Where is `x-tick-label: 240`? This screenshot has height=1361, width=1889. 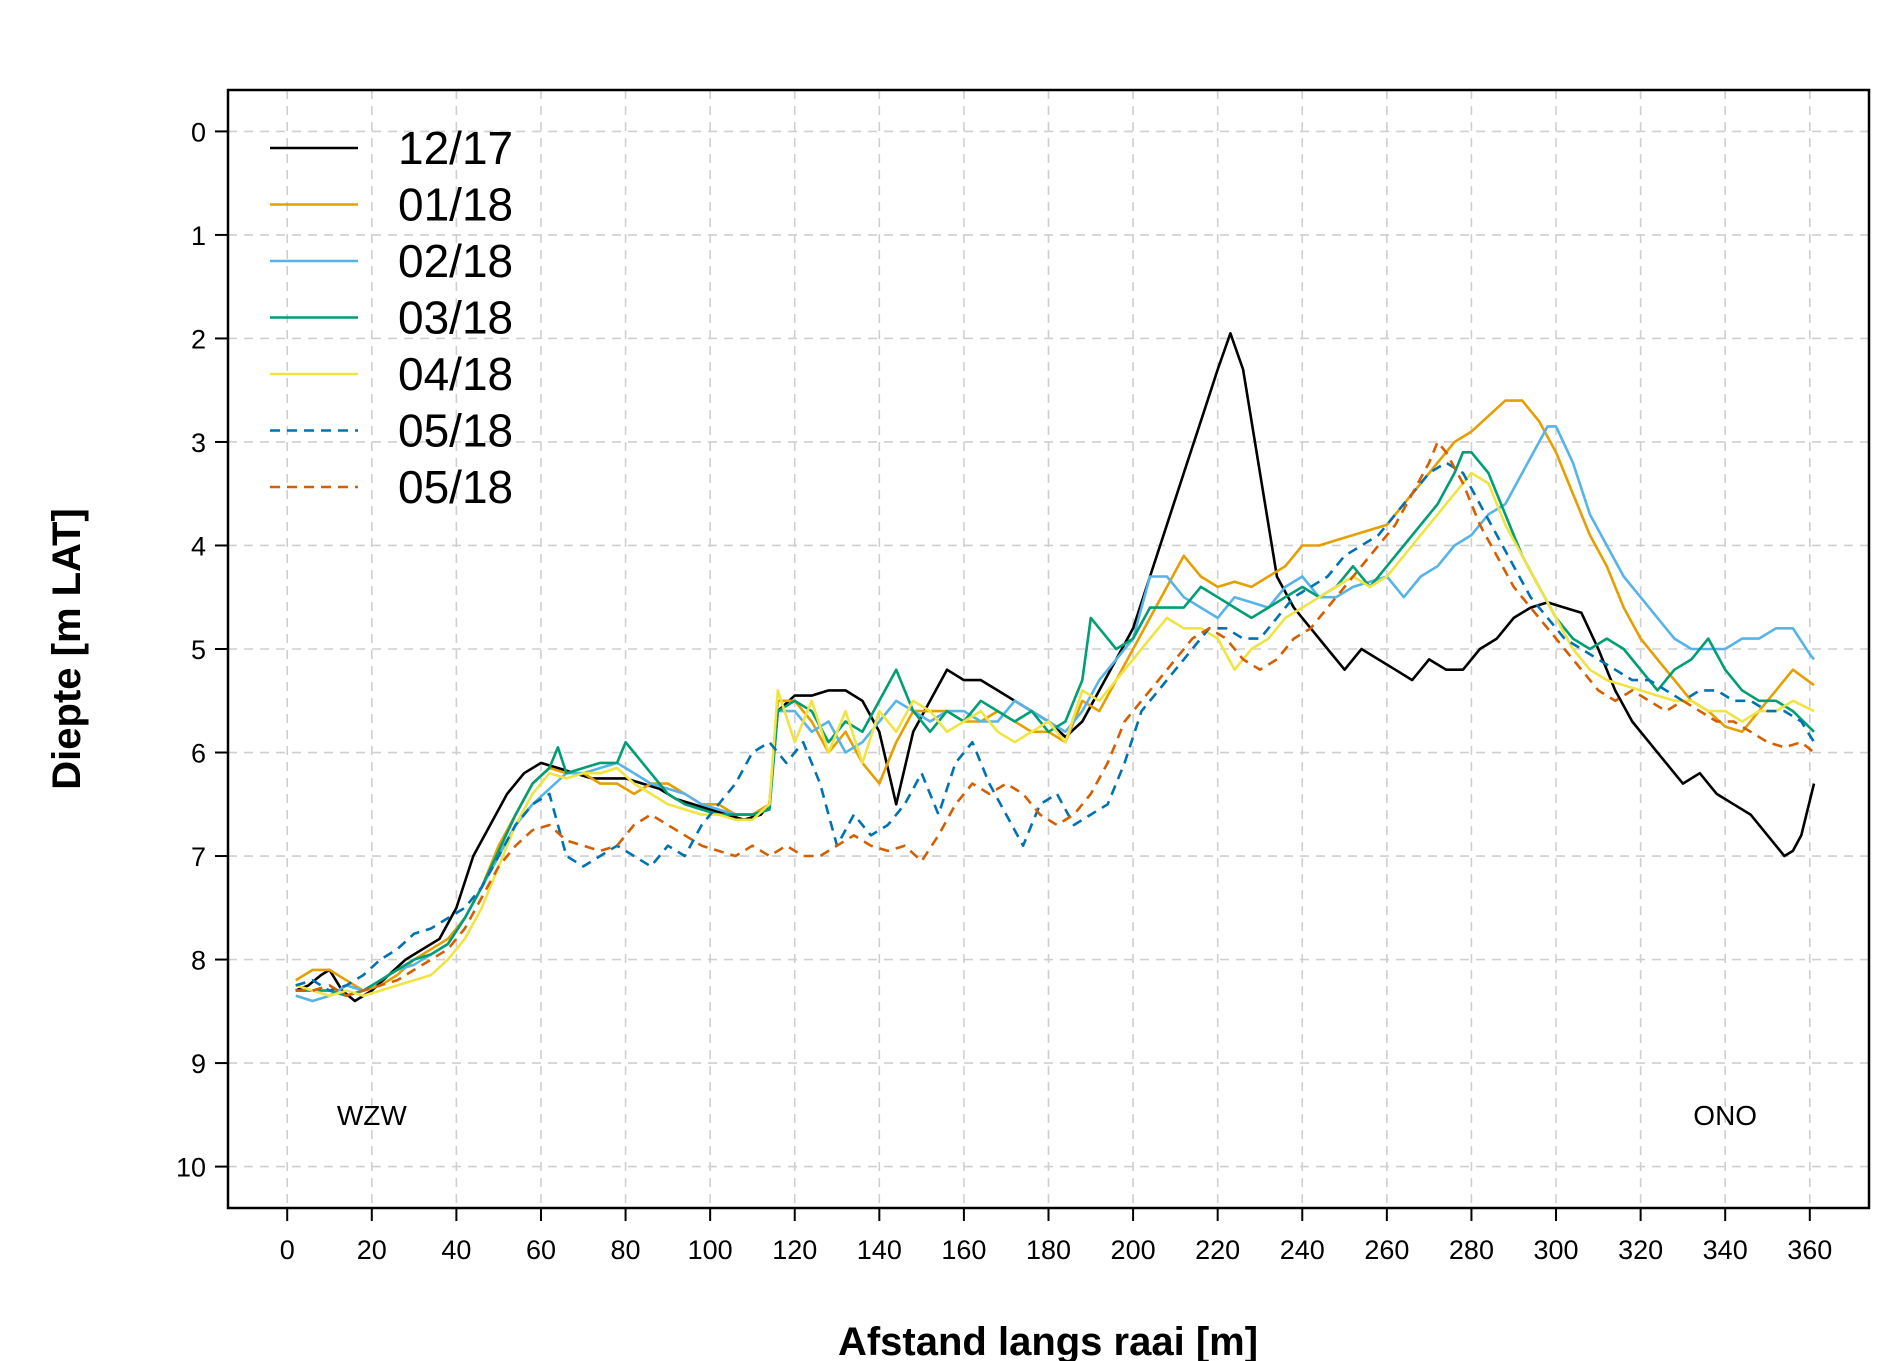
x-tick-label: 240 is located at coordinates (1302, 1250).